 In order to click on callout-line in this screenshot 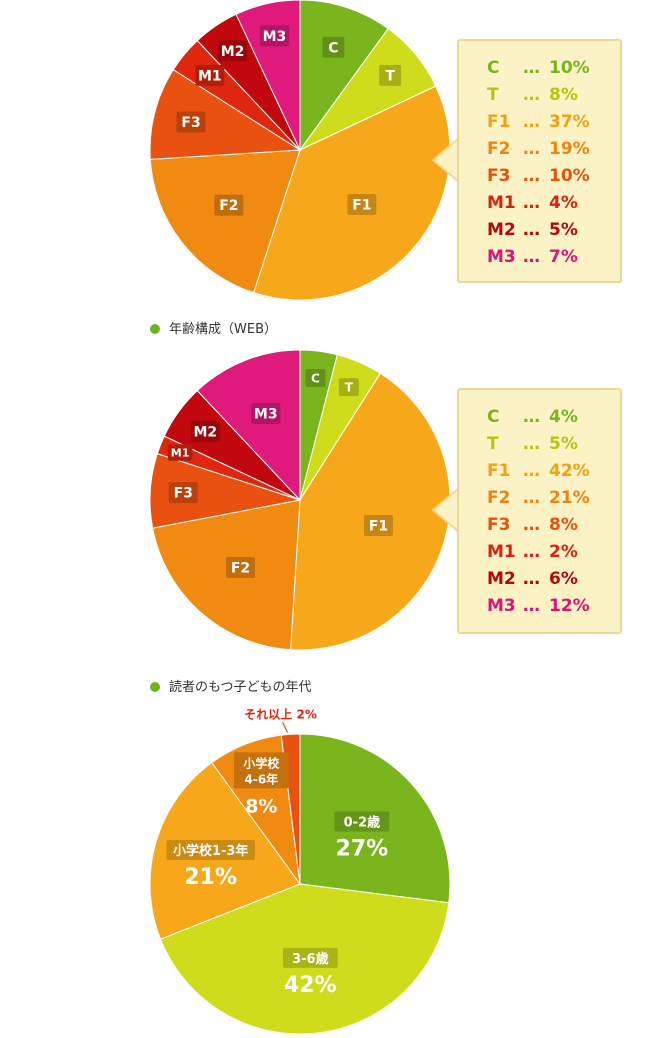, I will do `click(285, 727)`.